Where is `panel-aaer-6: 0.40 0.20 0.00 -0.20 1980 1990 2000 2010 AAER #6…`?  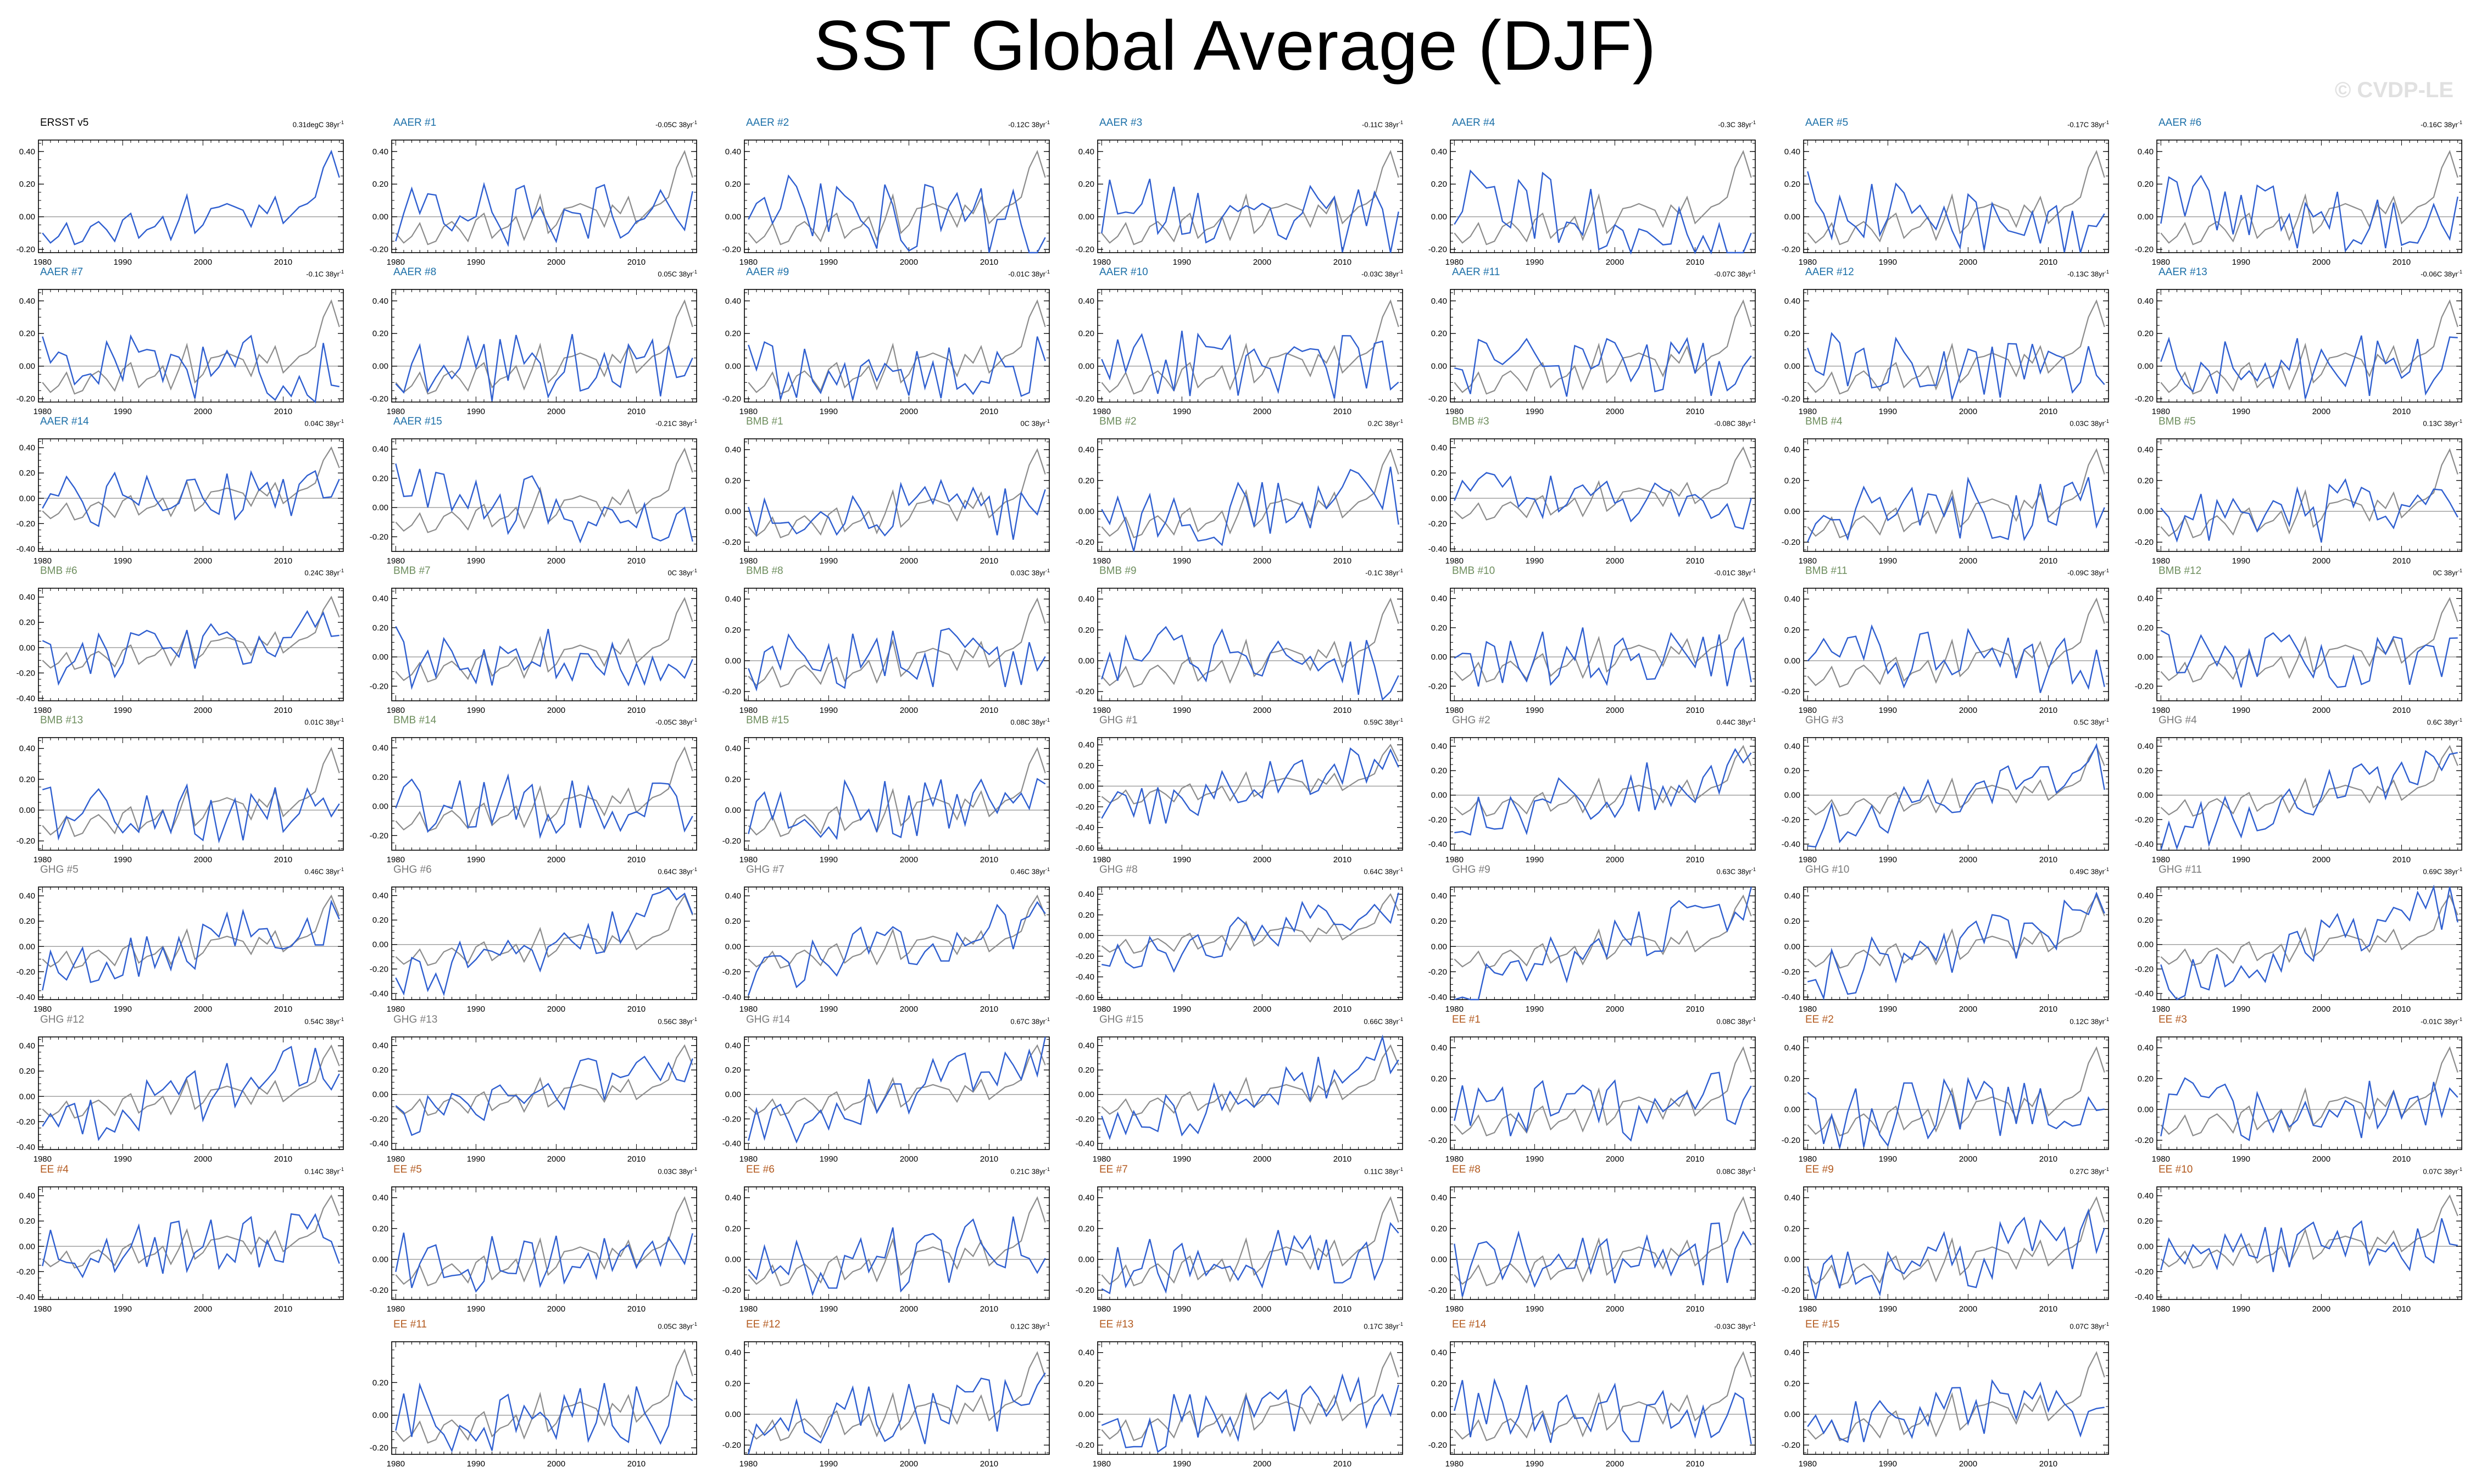 panel-aaer-6: 0.40 0.20 0.00 -0.20 1980 1990 2000 2010 AAER #6… is located at coordinates (2294, 191).